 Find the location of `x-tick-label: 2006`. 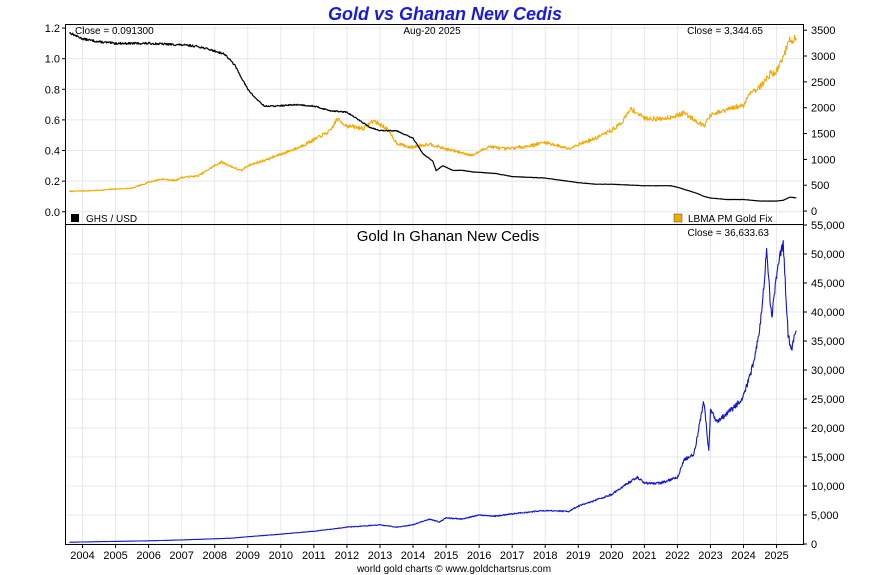

x-tick-label: 2006 is located at coordinates (148, 556).